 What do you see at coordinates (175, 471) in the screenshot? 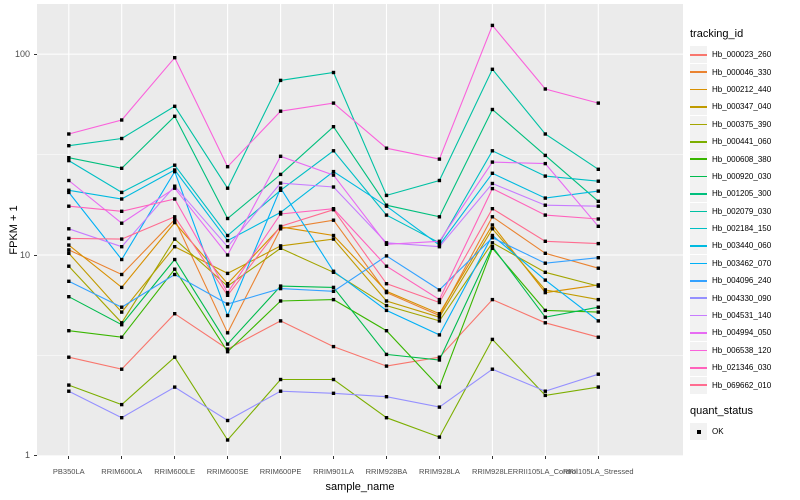
I see `x-tick-label: RRIM600LE` at bounding box center [175, 471].